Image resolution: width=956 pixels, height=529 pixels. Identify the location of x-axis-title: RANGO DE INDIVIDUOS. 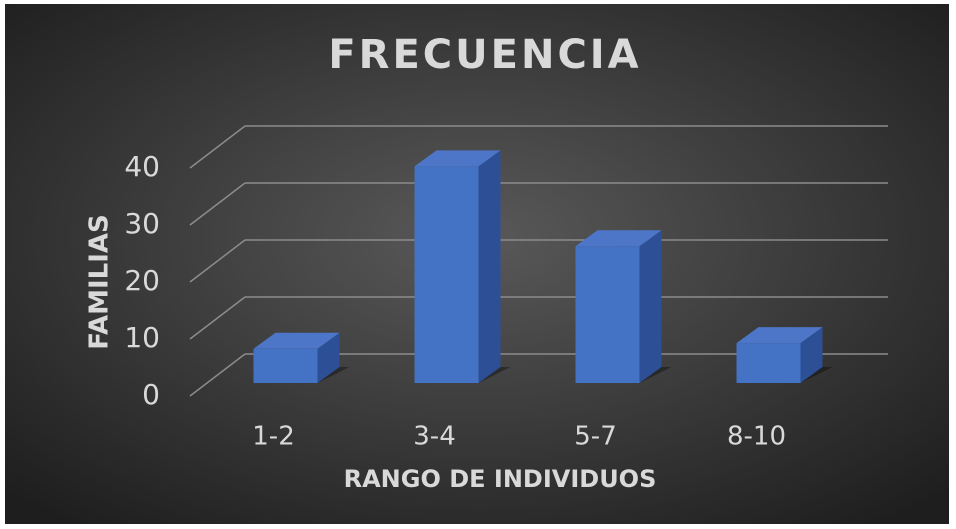
(500, 479).